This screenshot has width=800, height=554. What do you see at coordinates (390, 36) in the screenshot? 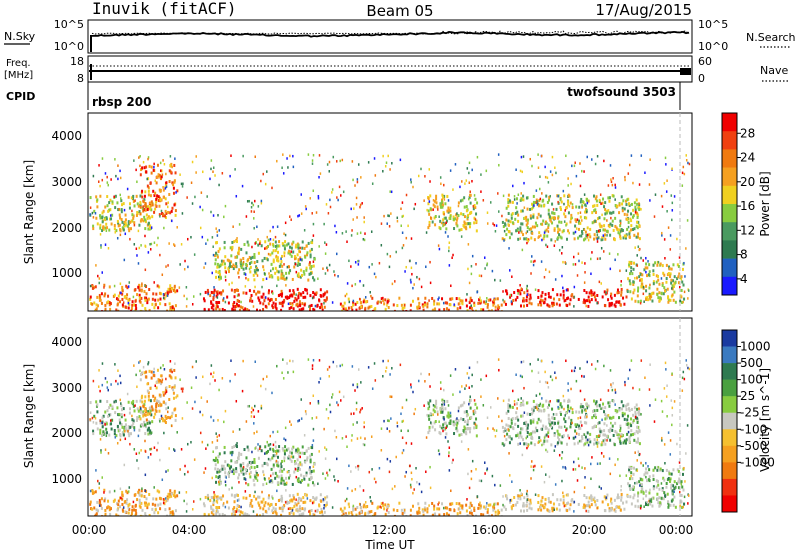
I see `nsky-panel` at bounding box center [390, 36].